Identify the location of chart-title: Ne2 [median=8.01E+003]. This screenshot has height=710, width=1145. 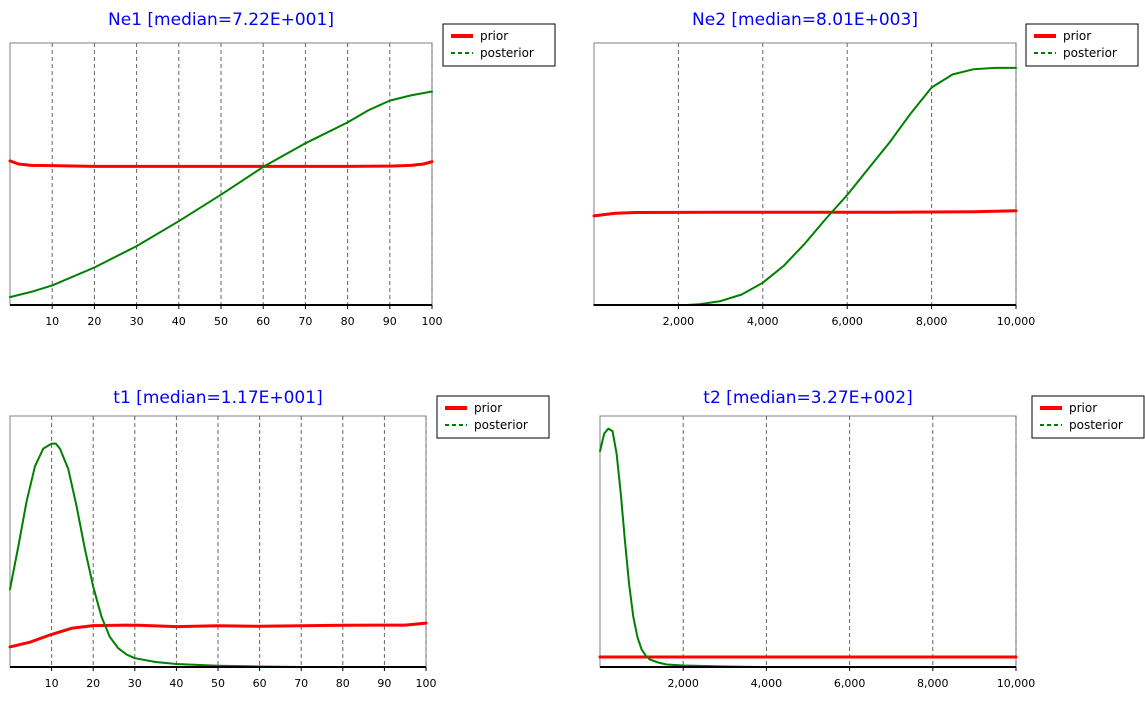
(805, 20).